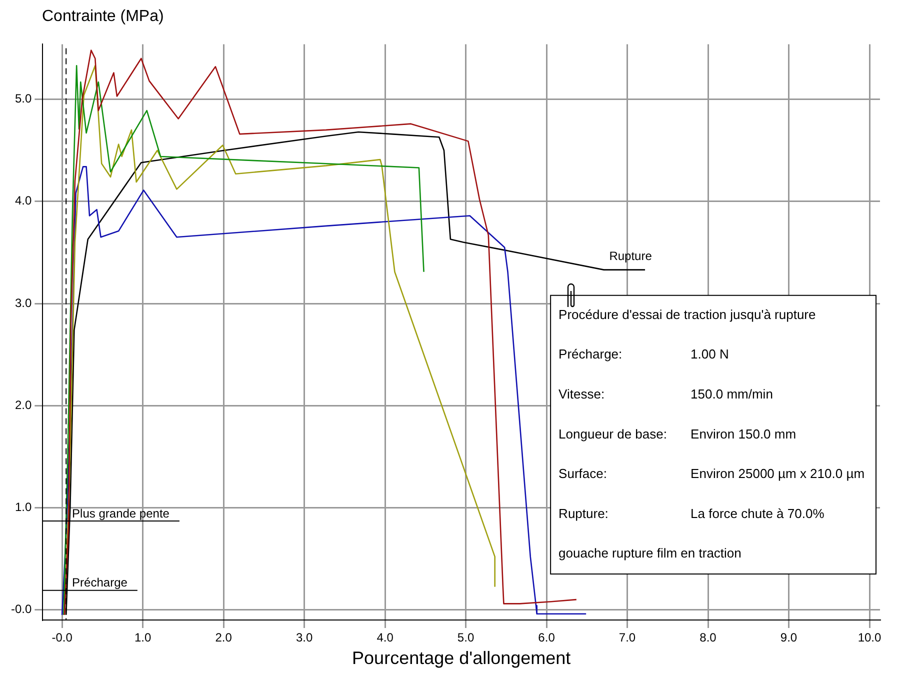 The height and width of the screenshot is (680, 900). What do you see at coordinates (547, 637) in the screenshot?
I see `x-tick-label: 6.0` at bounding box center [547, 637].